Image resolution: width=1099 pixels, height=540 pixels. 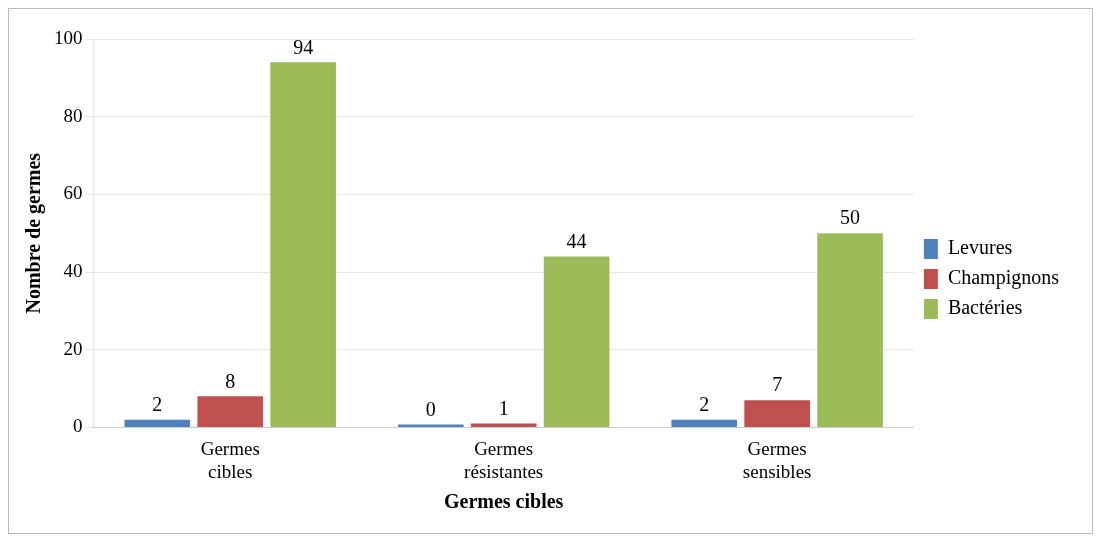 I want to click on legend-label: Levures, so click(x=980, y=247).